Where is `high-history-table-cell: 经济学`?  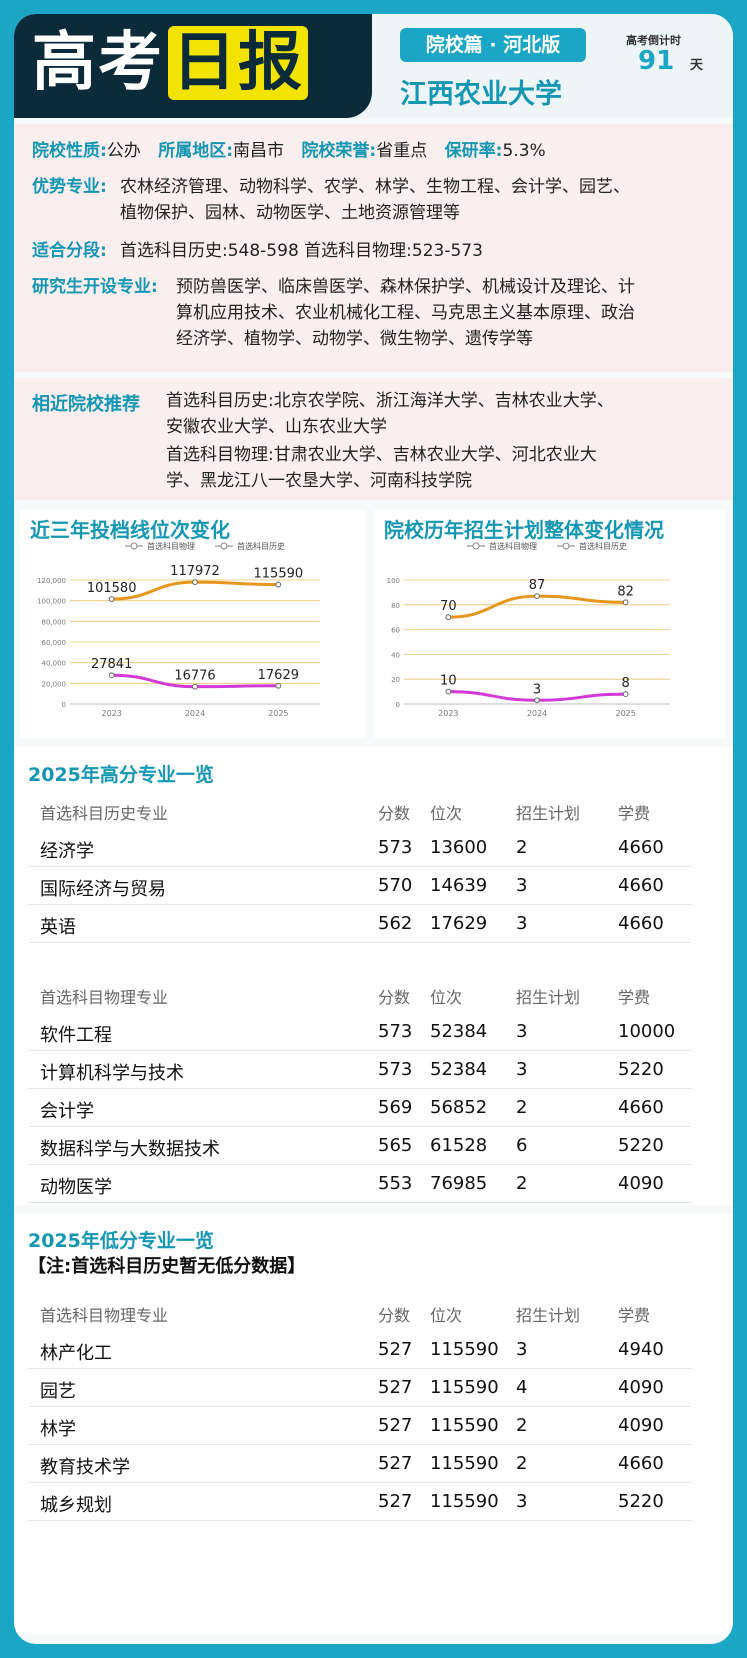
high-history-table-cell: 经济学 is located at coordinates (67, 851).